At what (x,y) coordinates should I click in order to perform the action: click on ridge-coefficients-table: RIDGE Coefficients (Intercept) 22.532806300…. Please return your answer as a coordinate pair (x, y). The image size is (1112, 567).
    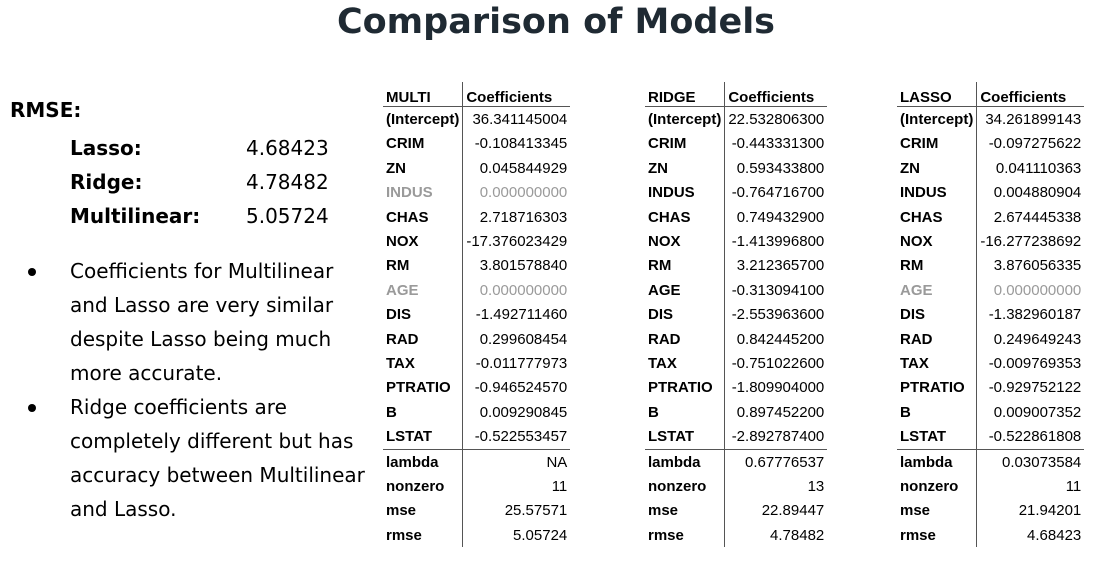
    Looking at the image, I should click on (736, 315).